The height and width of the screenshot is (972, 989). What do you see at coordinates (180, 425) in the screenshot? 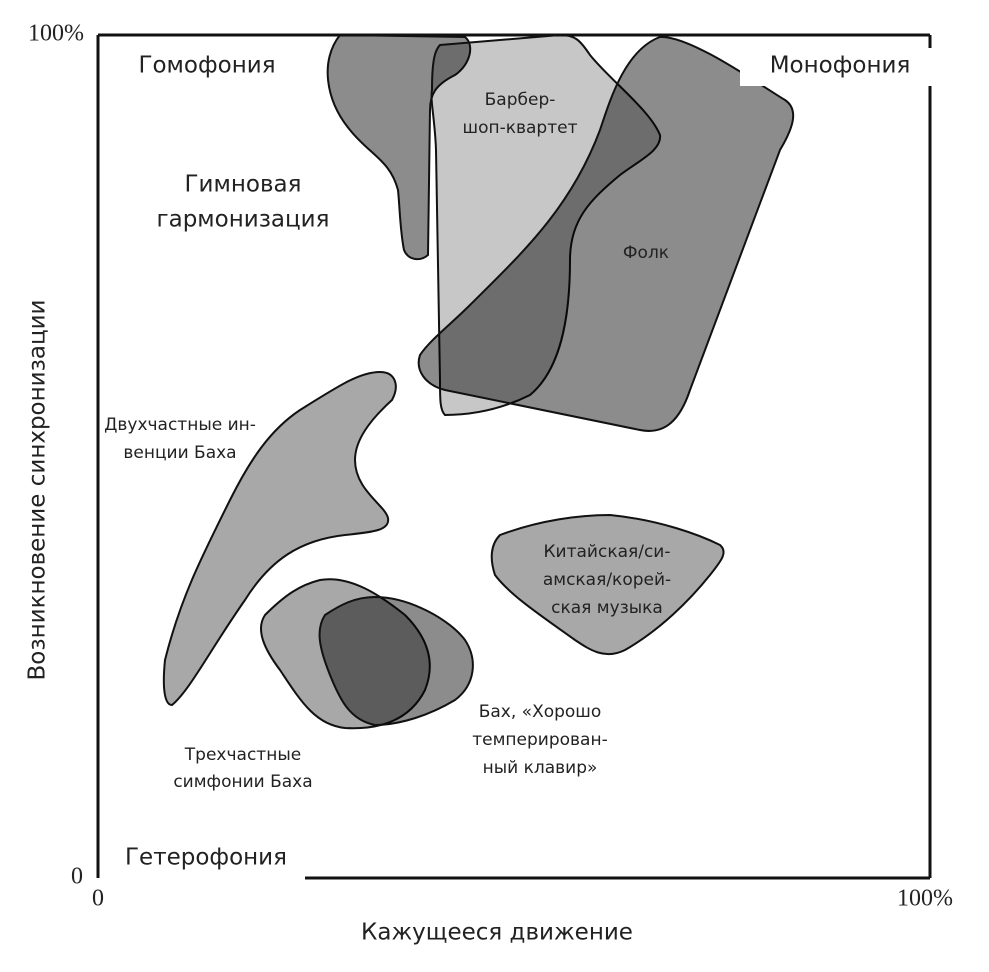
I see `region-label: Двухчастные ин-` at bounding box center [180, 425].